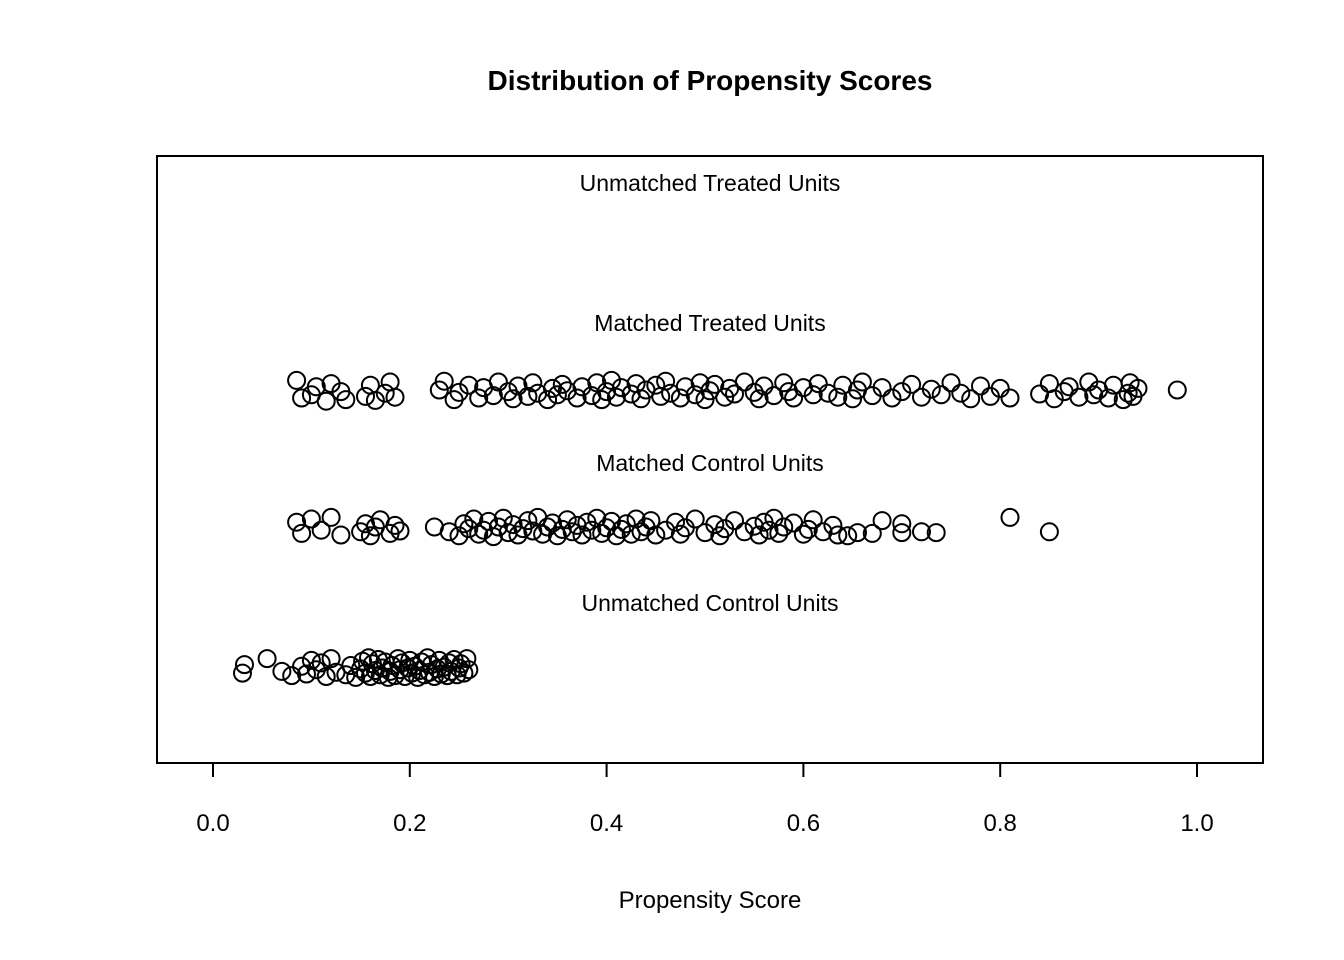 The width and height of the screenshot is (1344, 960). What do you see at coordinates (1196, 823) in the screenshot?
I see `x-axis-tick-label: 1.0` at bounding box center [1196, 823].